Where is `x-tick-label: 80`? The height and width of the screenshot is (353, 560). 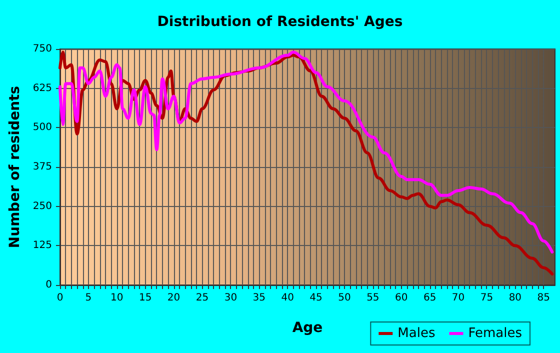
x-tick-label: 80 is located at coordinates (515, 298).